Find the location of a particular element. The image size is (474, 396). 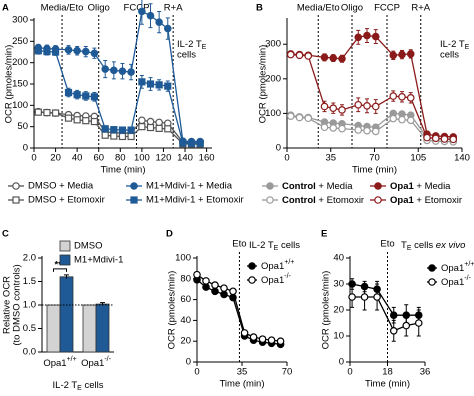

phase-label: Eto is located at coordinates (239, 244).